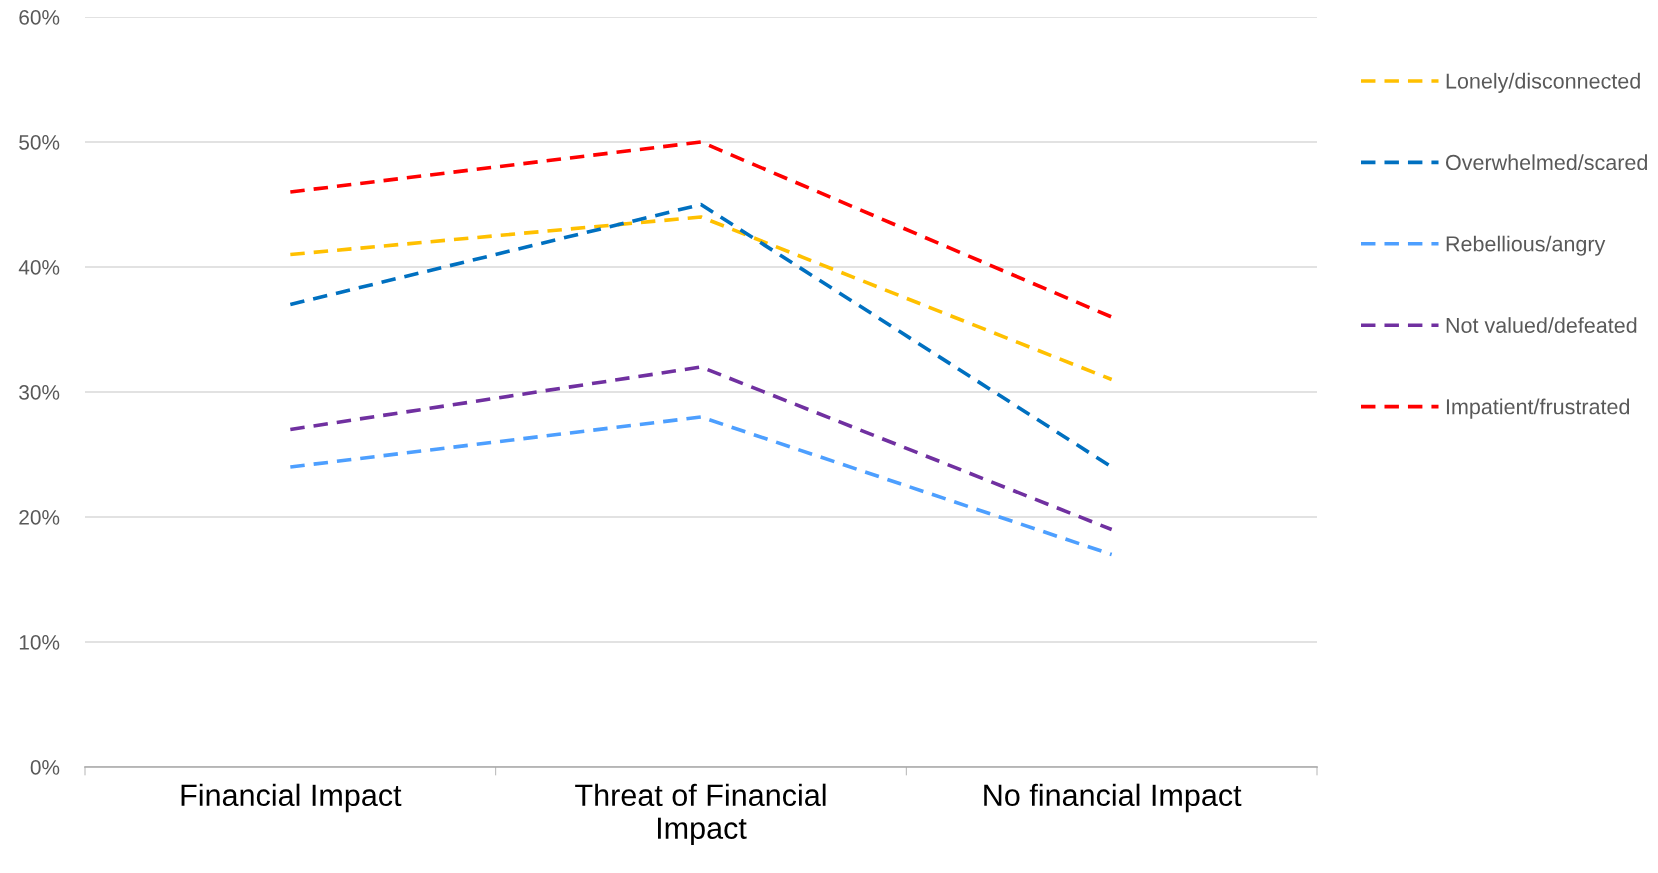 Image resolution: width=1658 pixels, height=873 pixels. What do you see at coordinates (39, 392) in the screenshot?
I see `y-tick-label: 30%` at bounding box center [39, 392].